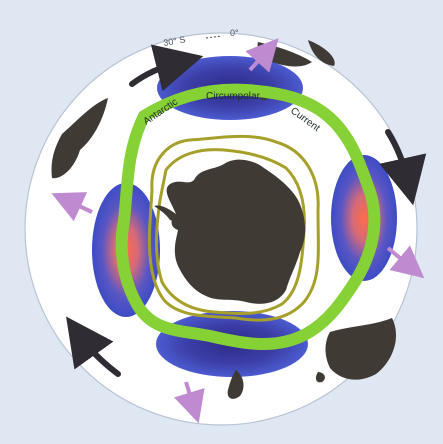 Image resolution: width=443 pixels, height=444 pixels. I want to click on land-antarctic-peninsula, so click(165, 213).